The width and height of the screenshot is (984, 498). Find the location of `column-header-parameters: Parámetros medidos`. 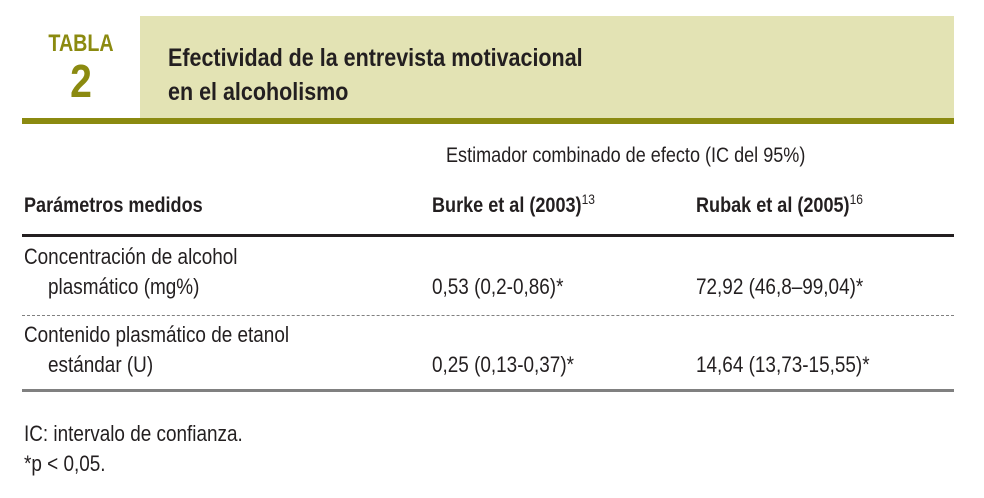

column-header-parameters: Parámetros medidos is located at coordinates (113, 205).